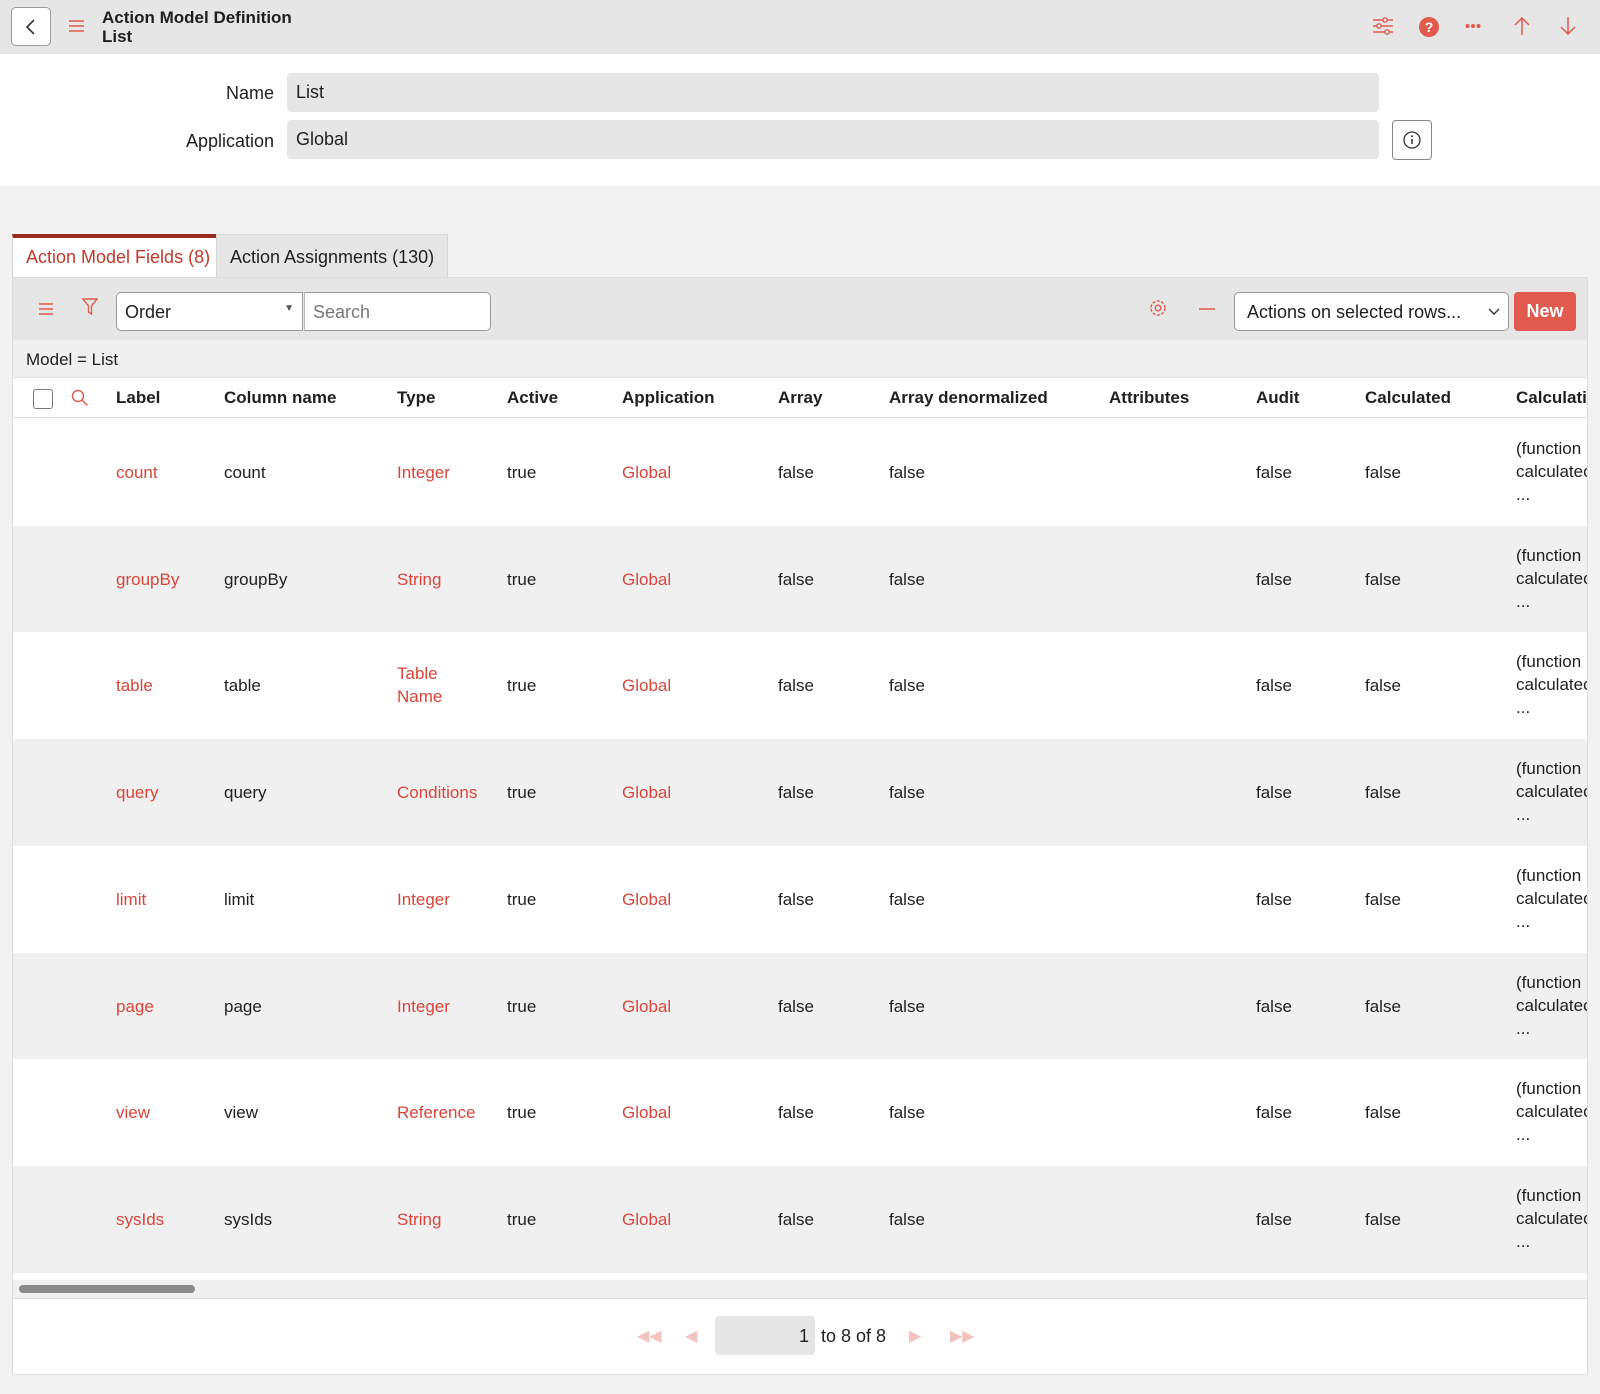  Describe the element at coordinates (1568, 26) in the screenshot. I see `arrow-down-icon` at that location.